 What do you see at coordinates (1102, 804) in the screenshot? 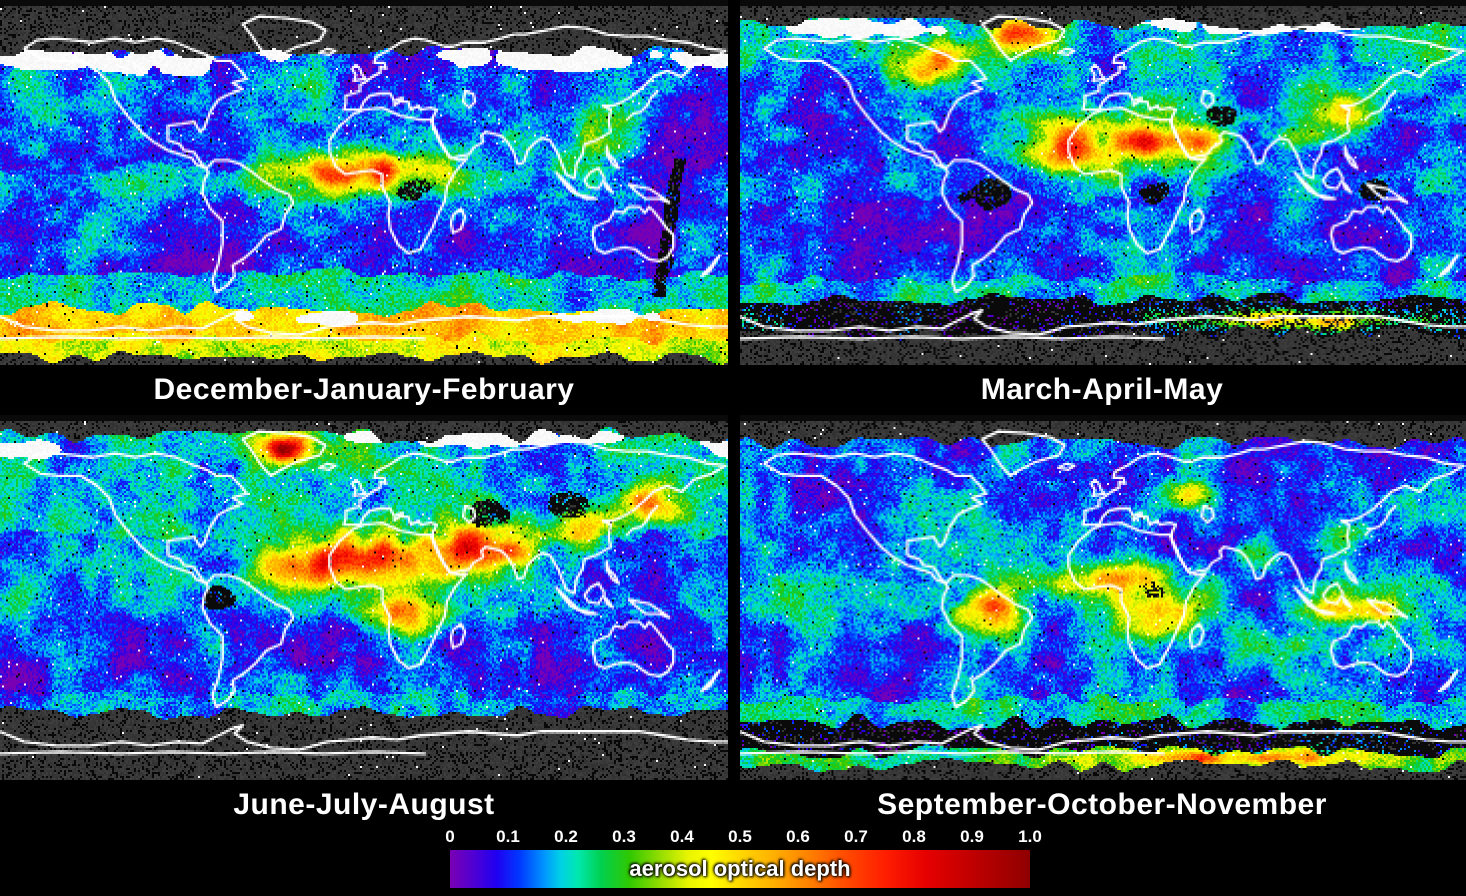
I see `caption-son: September-October-November` at bounding box center [1102, 804].